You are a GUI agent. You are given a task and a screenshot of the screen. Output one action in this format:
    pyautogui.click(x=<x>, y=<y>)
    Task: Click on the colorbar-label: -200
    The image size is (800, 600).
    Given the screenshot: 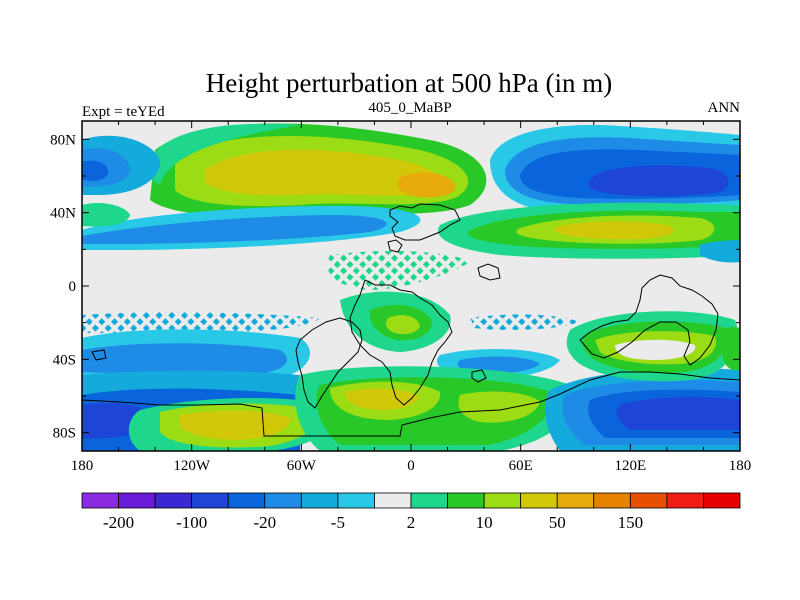 What is the action you would take?
    pyautogui.click(x=118, y=522)
    